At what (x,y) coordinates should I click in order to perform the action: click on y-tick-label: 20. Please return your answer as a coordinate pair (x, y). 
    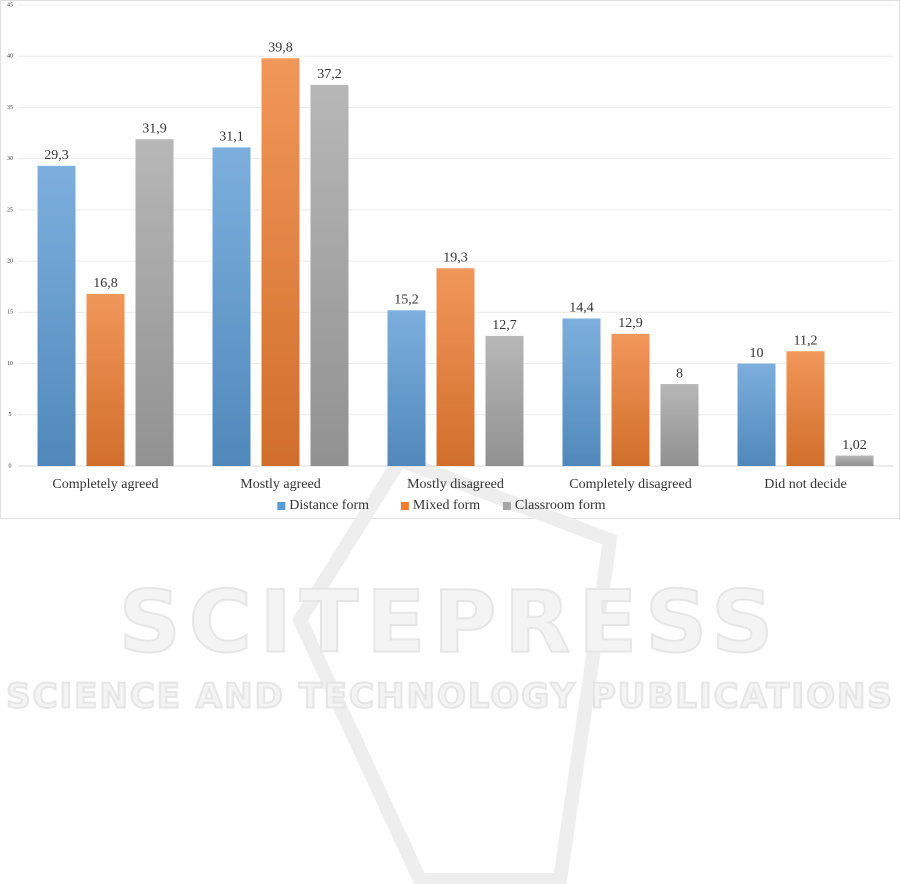
    Looking at the image, I should click on (10, 261).